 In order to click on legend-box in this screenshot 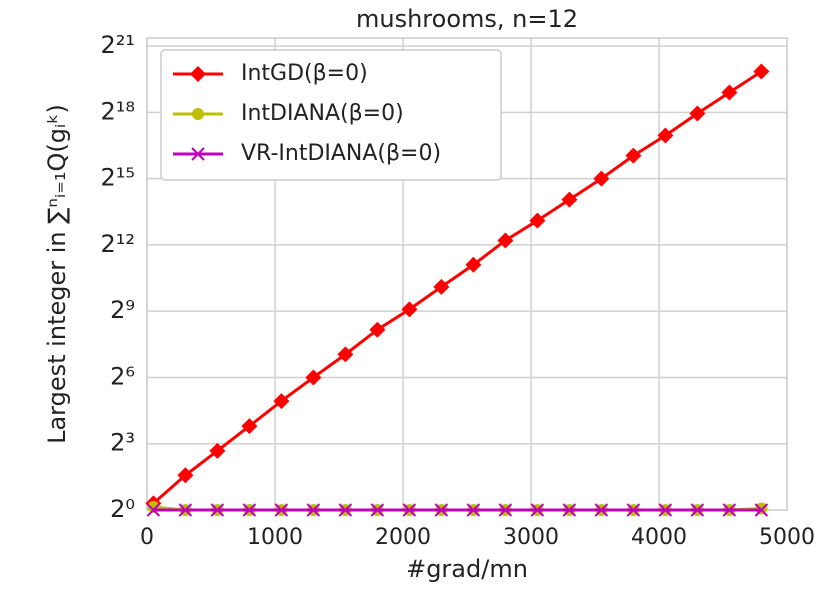, I will do `click(331, 115)`.